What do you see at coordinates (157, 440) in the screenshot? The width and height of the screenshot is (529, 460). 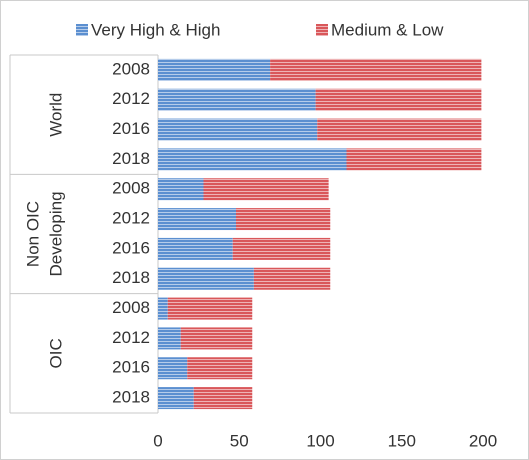 I see `x-tick-label: 0` at bounding box center [157, 440].